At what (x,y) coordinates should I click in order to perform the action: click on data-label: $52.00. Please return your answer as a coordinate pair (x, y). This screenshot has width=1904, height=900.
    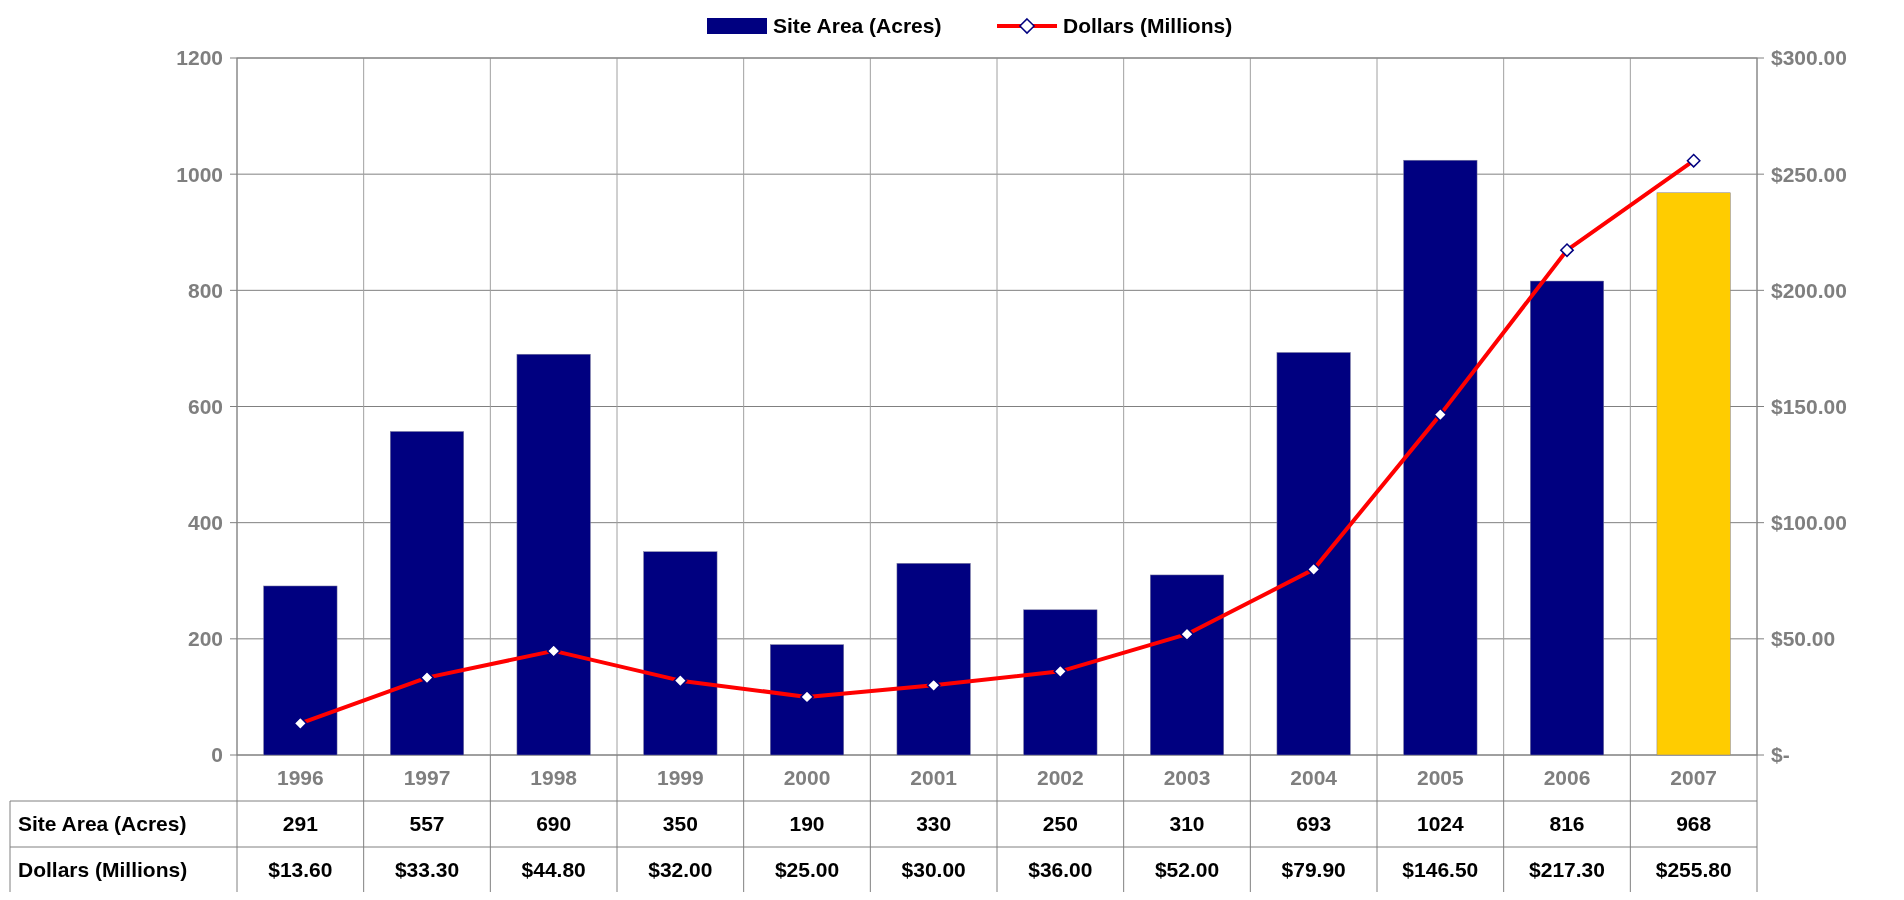
    Looking at the image, I should click on (1187, 870).